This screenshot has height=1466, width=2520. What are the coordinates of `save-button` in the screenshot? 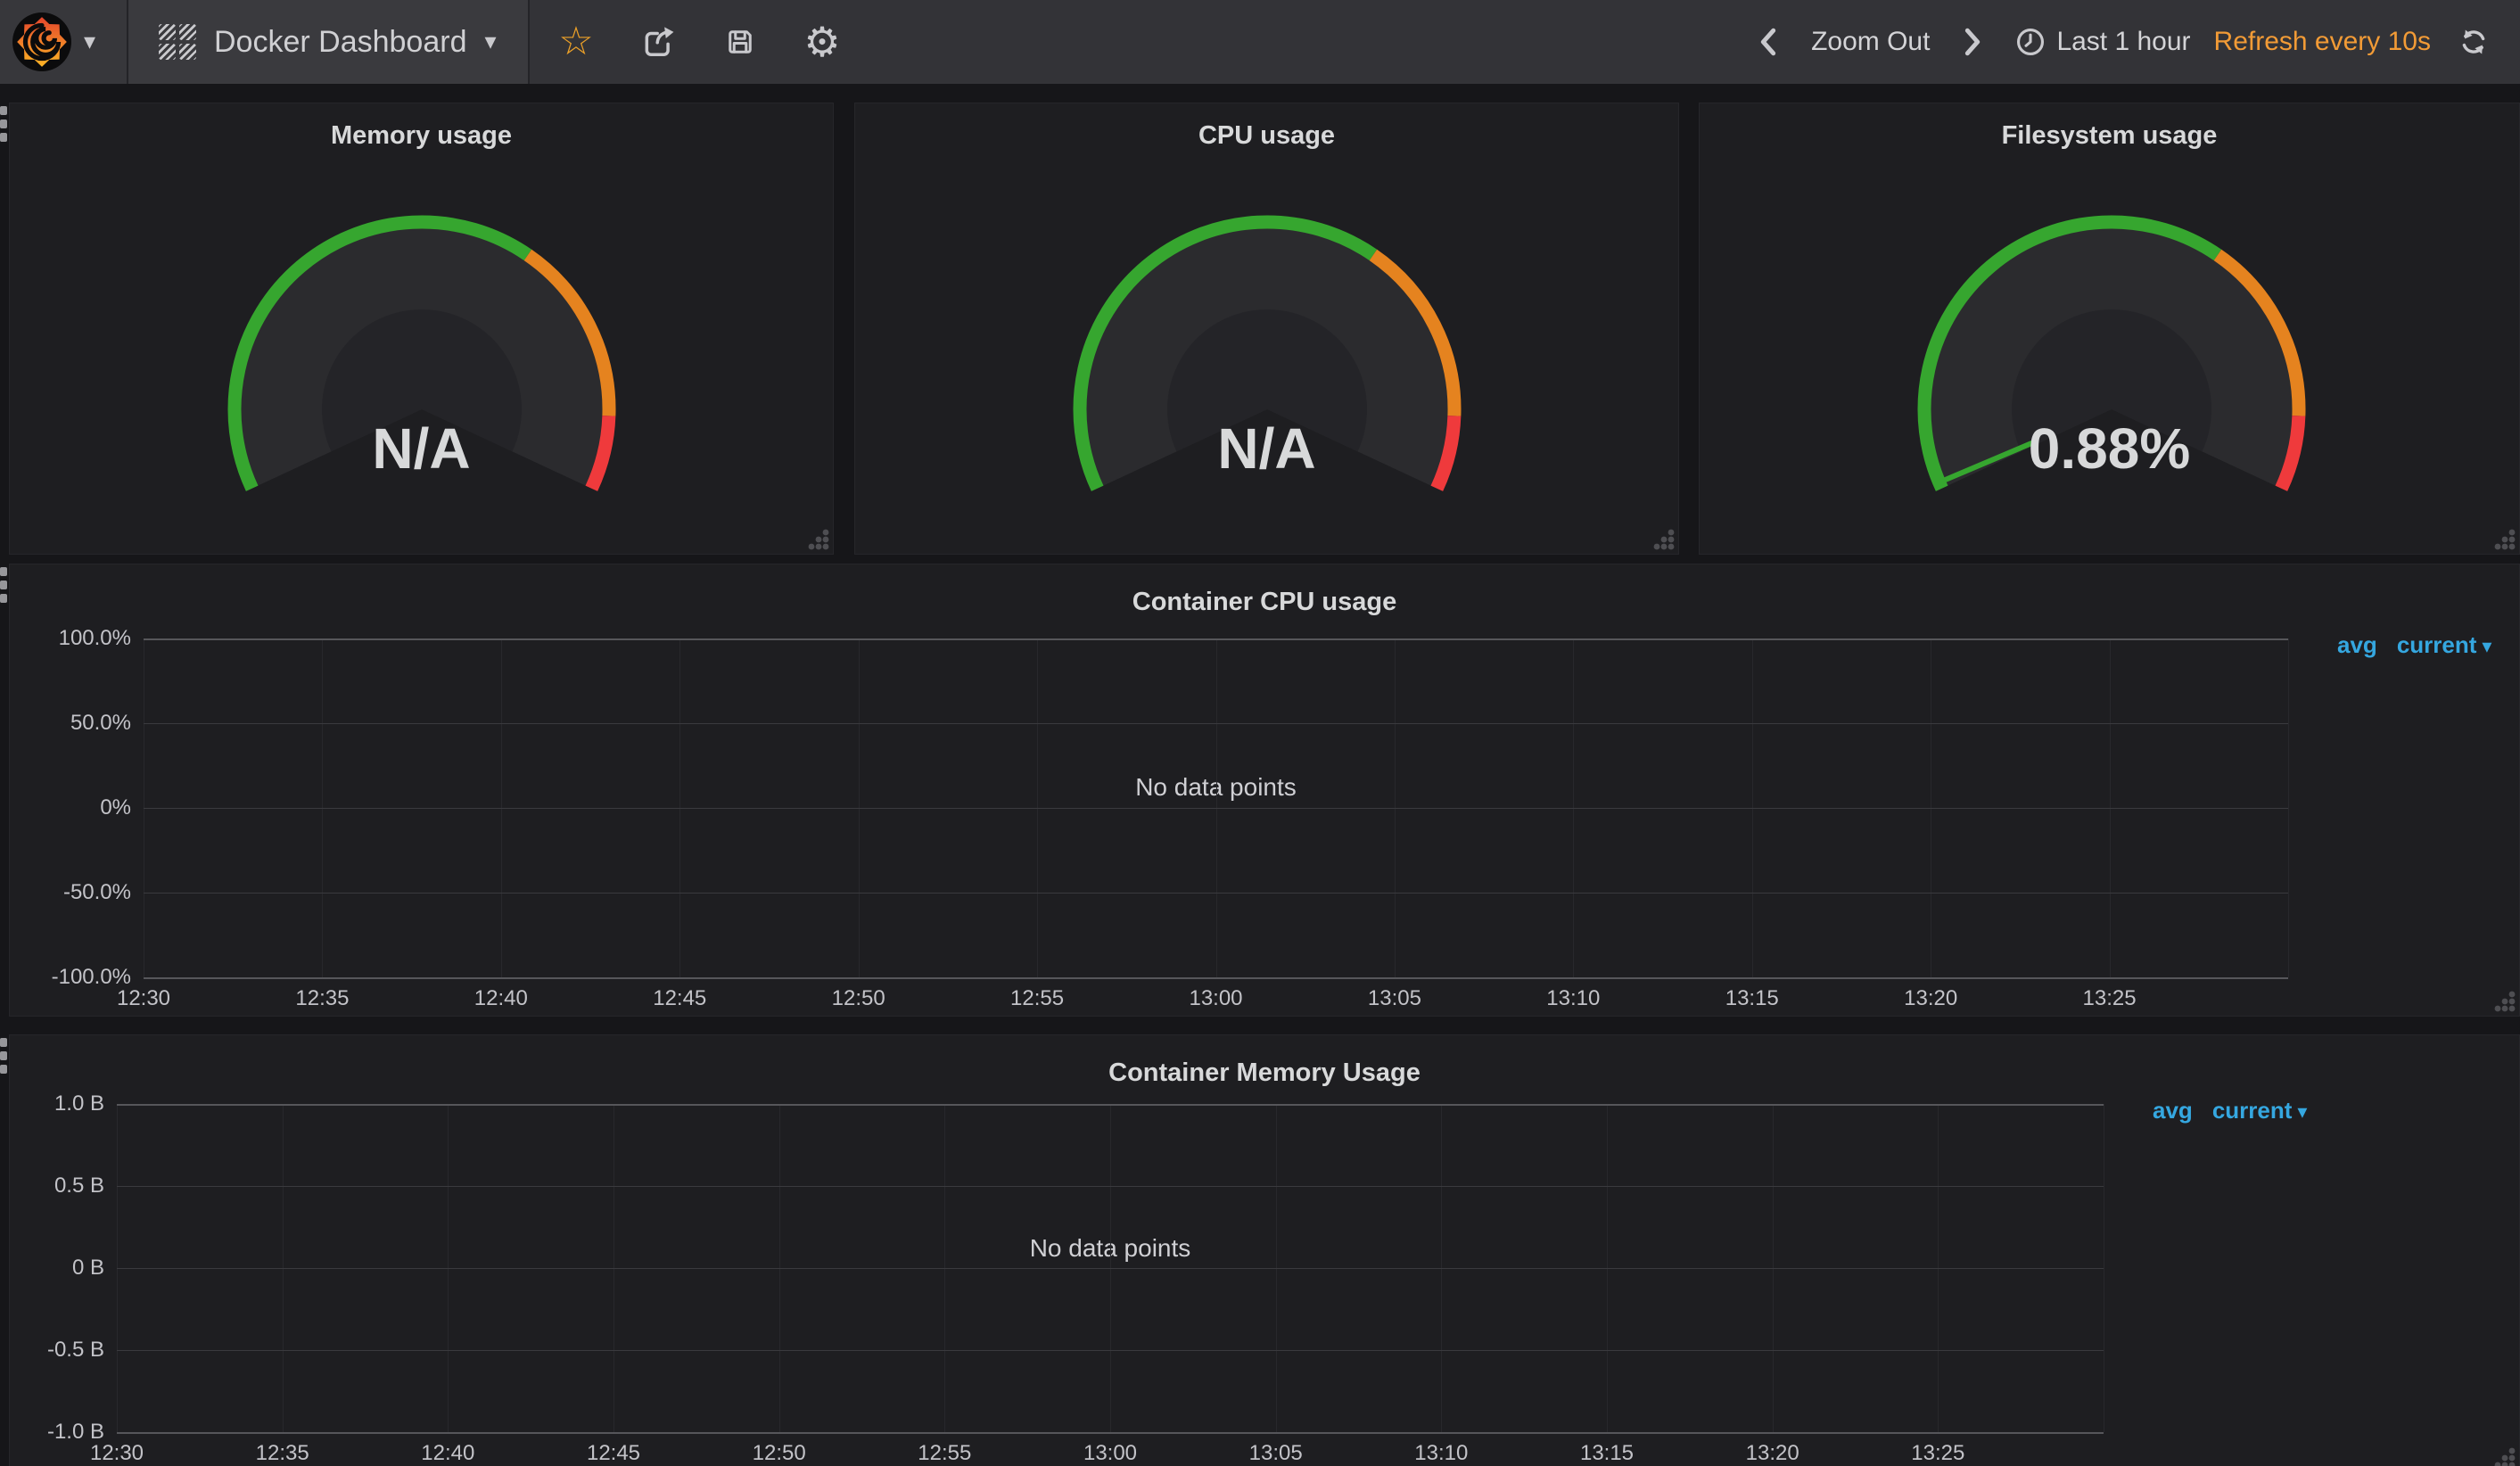 It's located at (741, 42).